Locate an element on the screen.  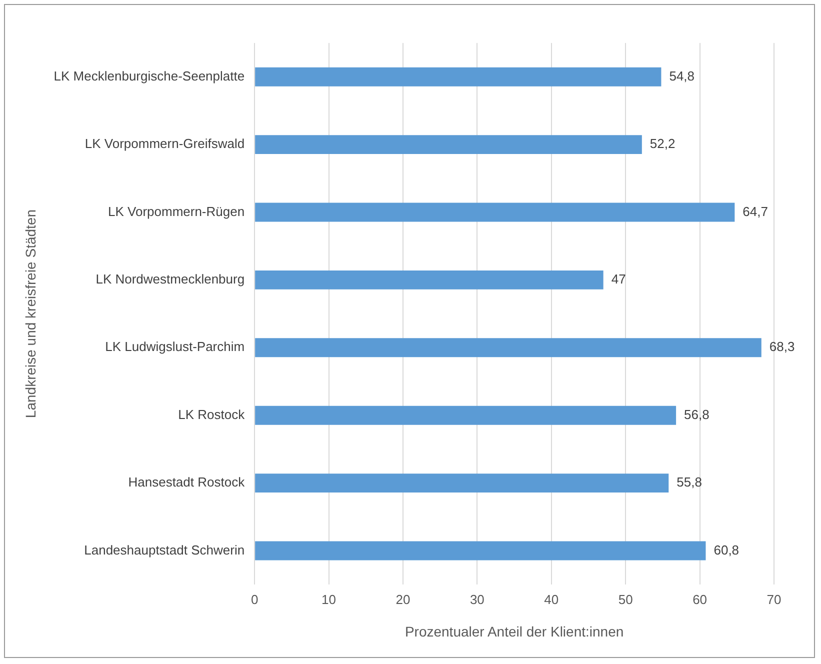
y-tick-label: LK Mecklenburgische-Seenplatte is located at coordinates (149, 76).